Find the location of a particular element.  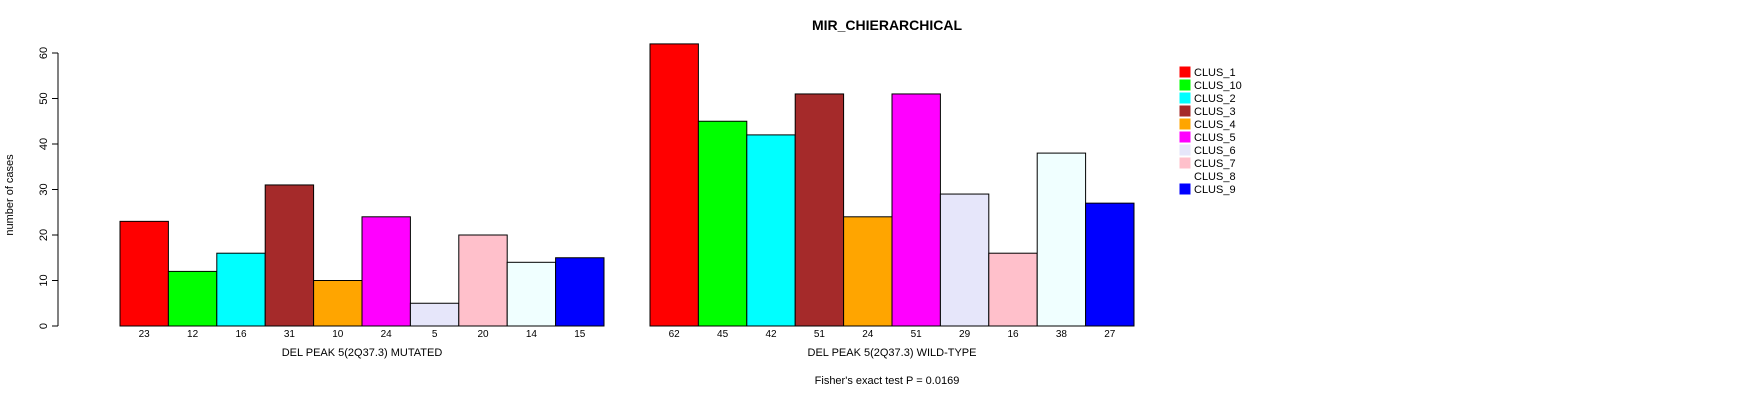

bar-count-label: 42 is located at coordinates (771, 334).